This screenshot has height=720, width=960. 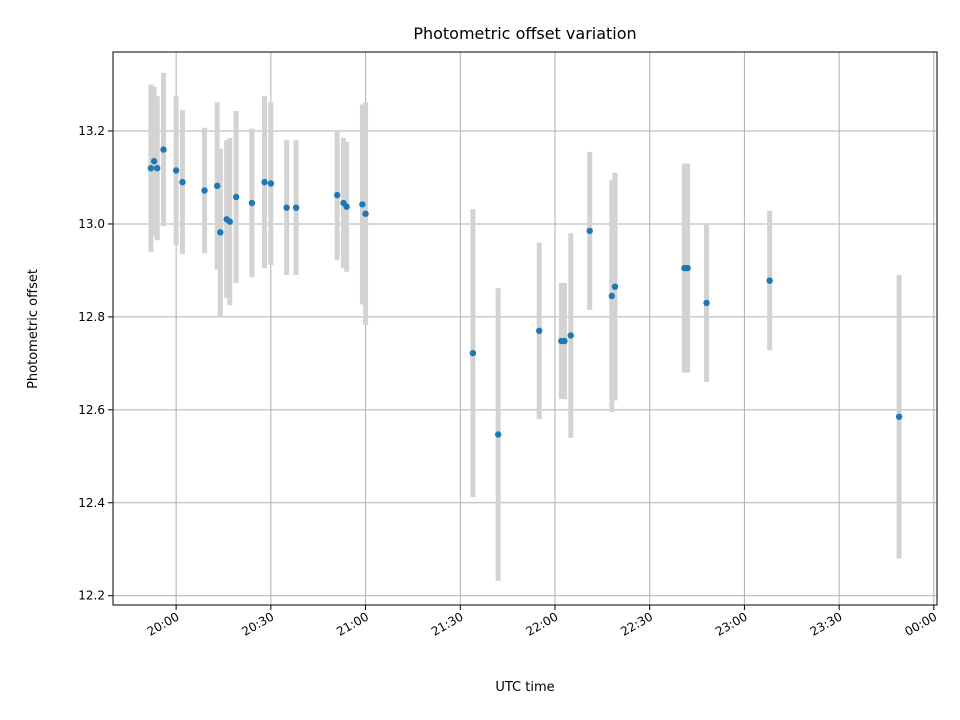 What do you see at coordinates (91, 224) in the screenshot?
I see `y-tick-label: 13.0` at bounding box center [91, 224].